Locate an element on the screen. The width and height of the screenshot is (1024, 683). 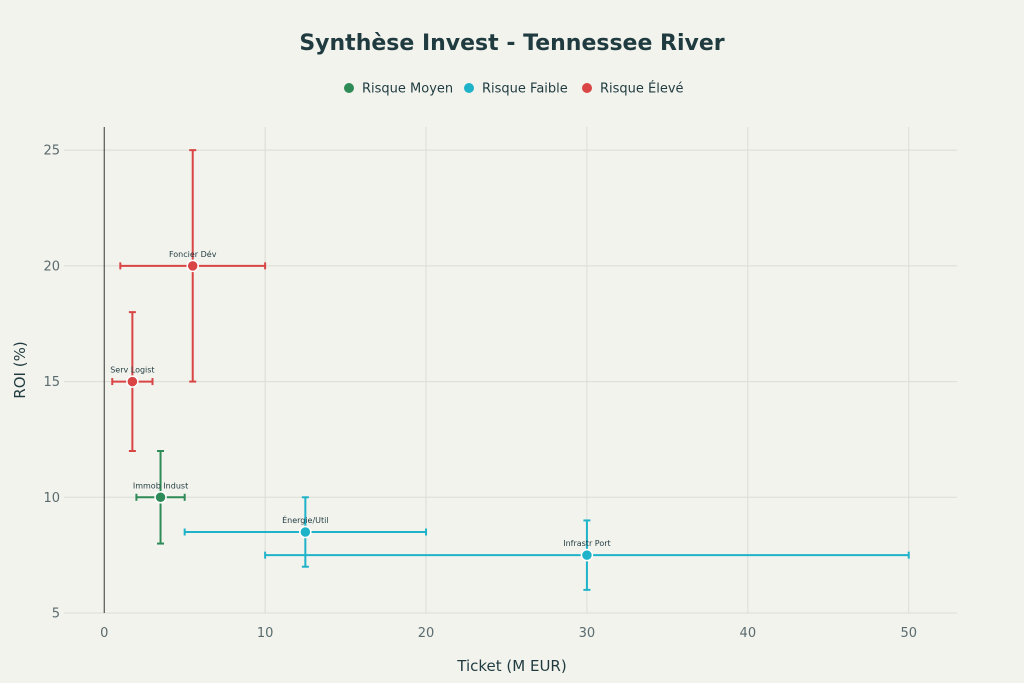
x-tick-label: 40 is located at coordinates (748, 633).